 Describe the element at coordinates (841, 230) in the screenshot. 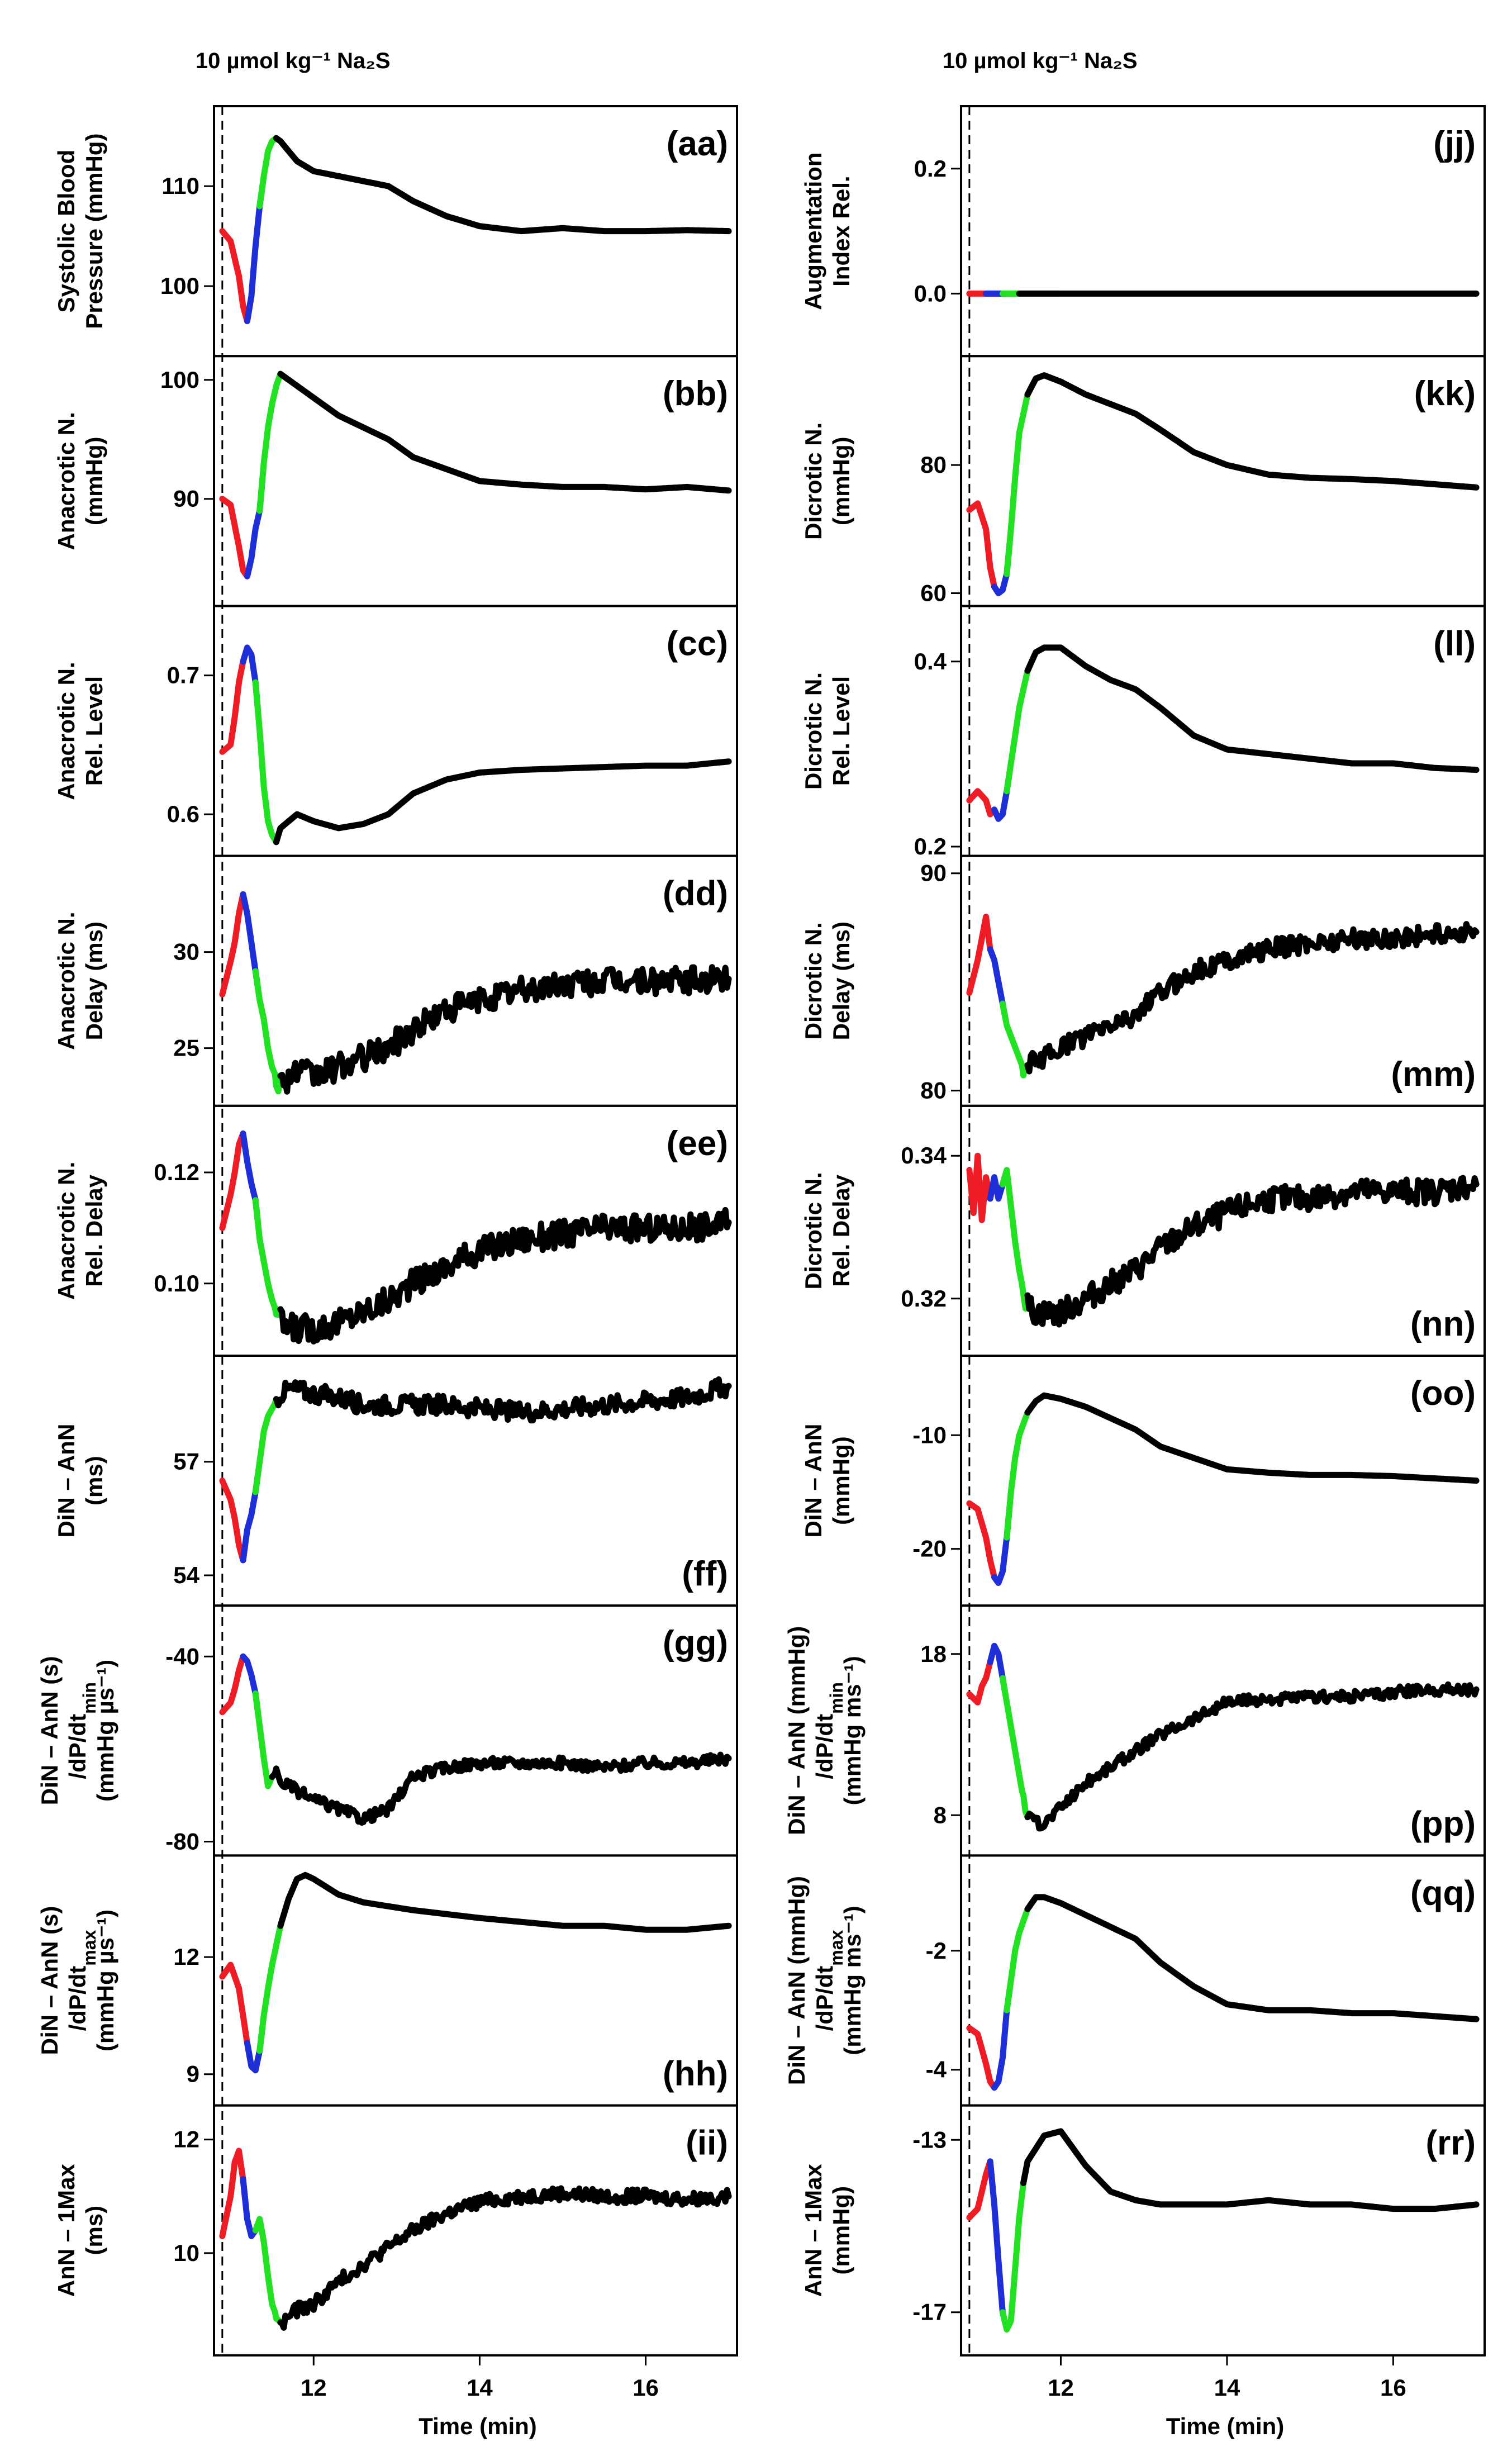

I see `y-axis-label: Index Rel.` at that location.